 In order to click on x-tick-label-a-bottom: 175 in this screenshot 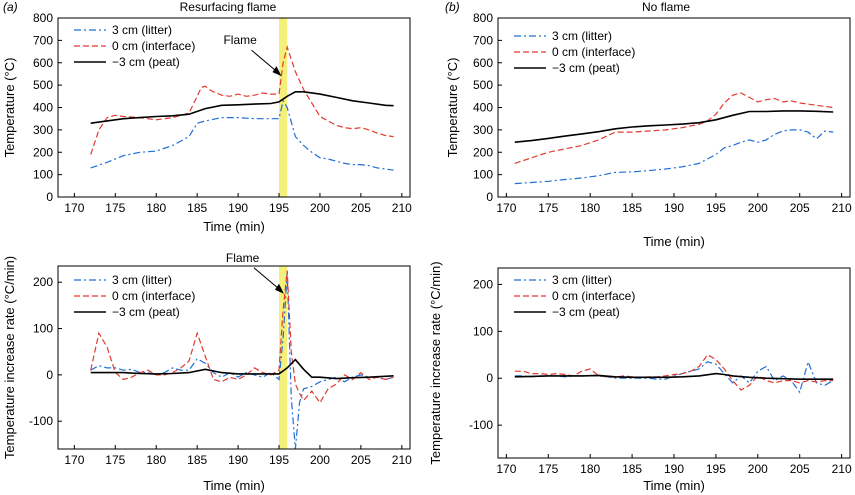, I will do `click(115, 460)`.